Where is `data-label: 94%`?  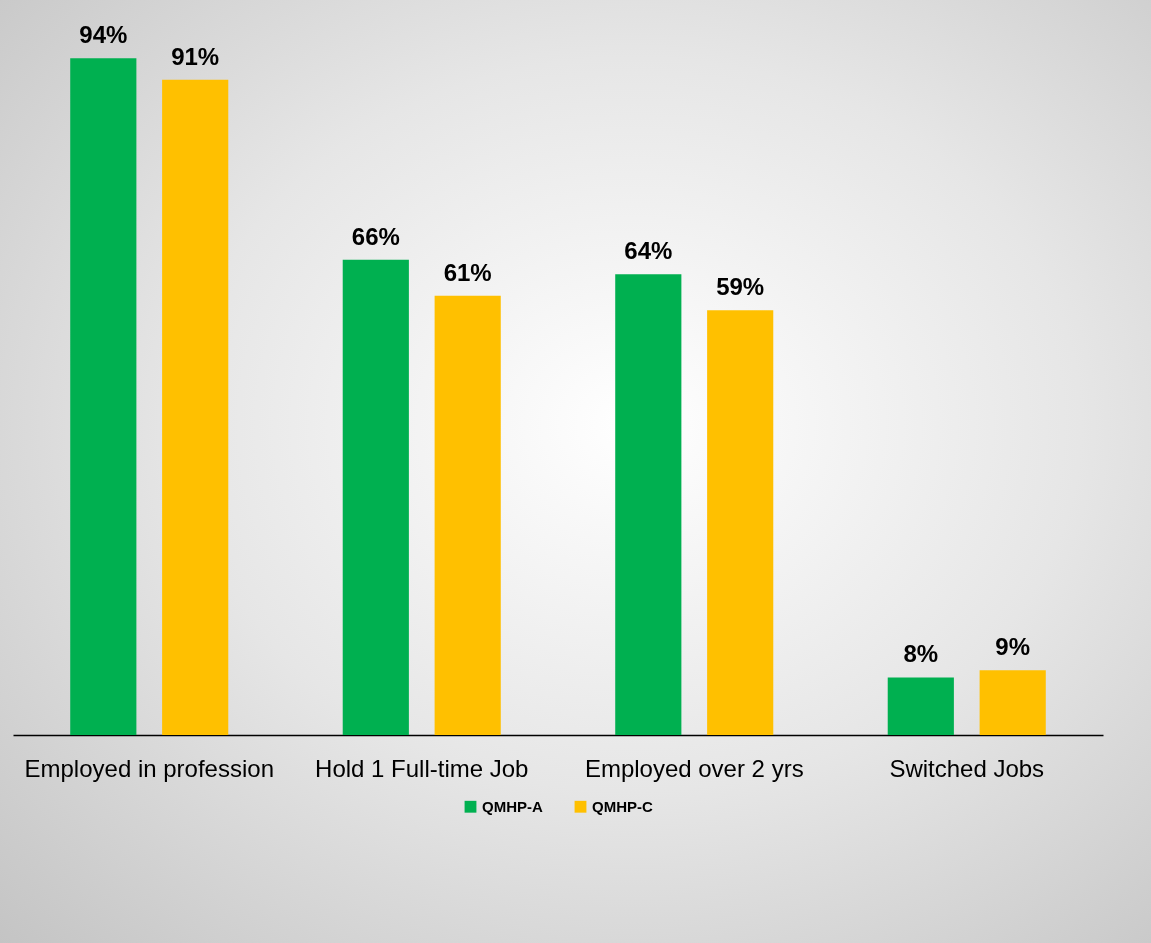 data-label: 94% is located at coordinates (103, 35).